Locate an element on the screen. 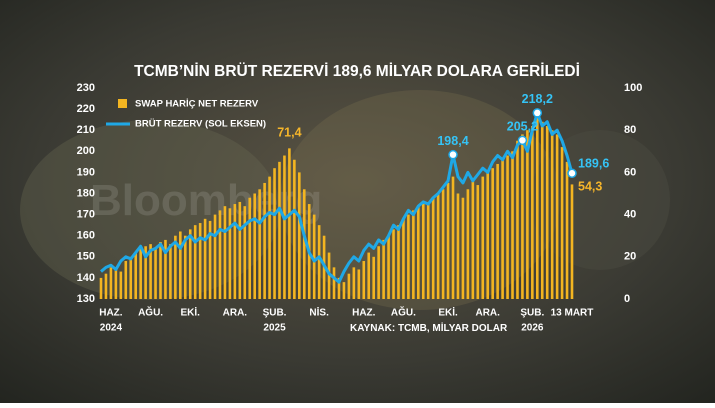 This screenshot has height=408, width=715. data-label: 218,2 is located at coordinates (537, 99).